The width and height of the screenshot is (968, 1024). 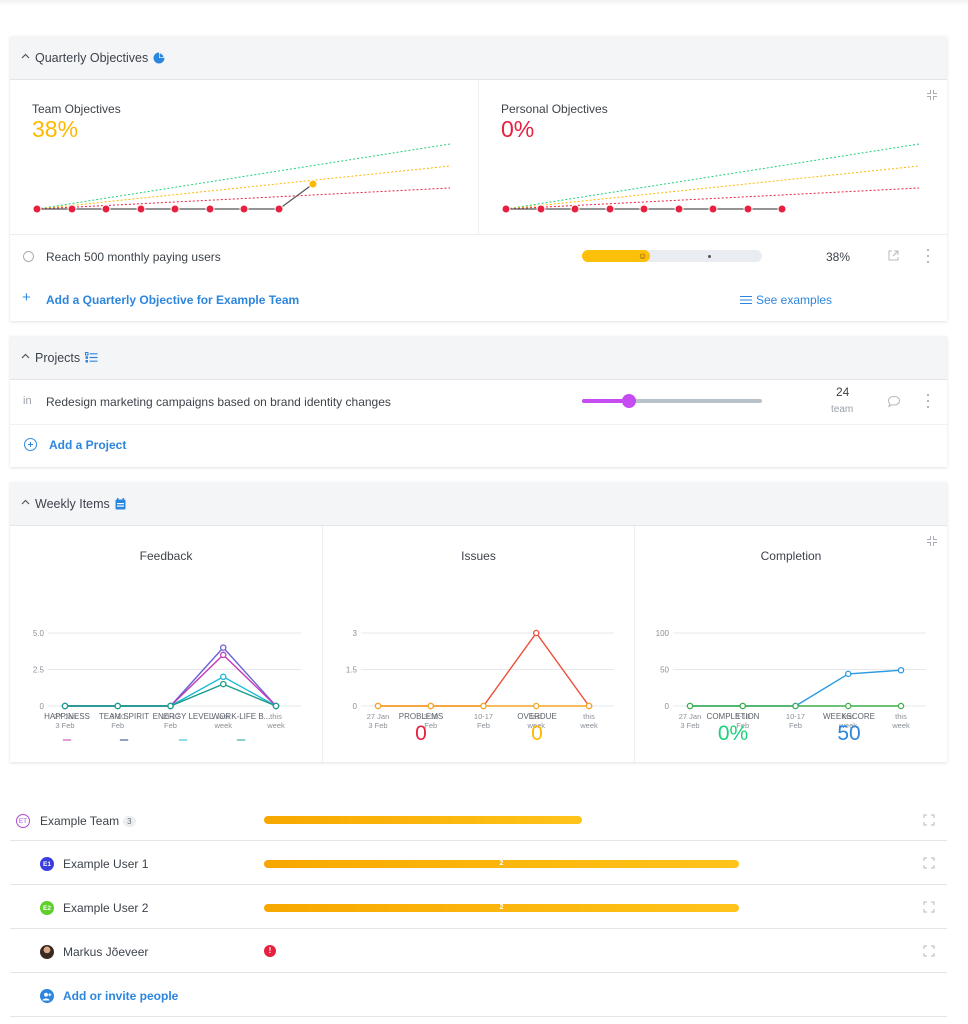 What do you see at coordinates (421, 733) in the screenshot?
I see `legend-value: 0` at bounding box center [421, 733].